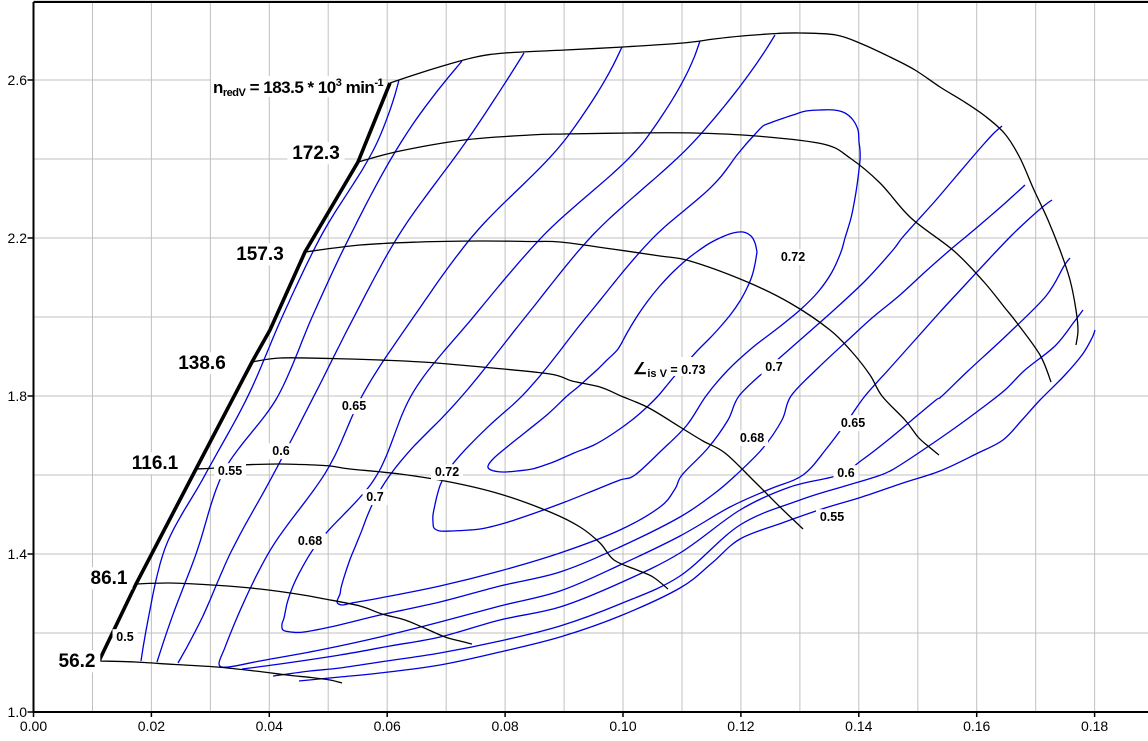 Image resolution: width=1148 pixels, height=741 pixels. What do you see at coordinates (1094, 726) in the screenshot?
I see `svg-text: 0.18` at bounding box center [1094, 726].